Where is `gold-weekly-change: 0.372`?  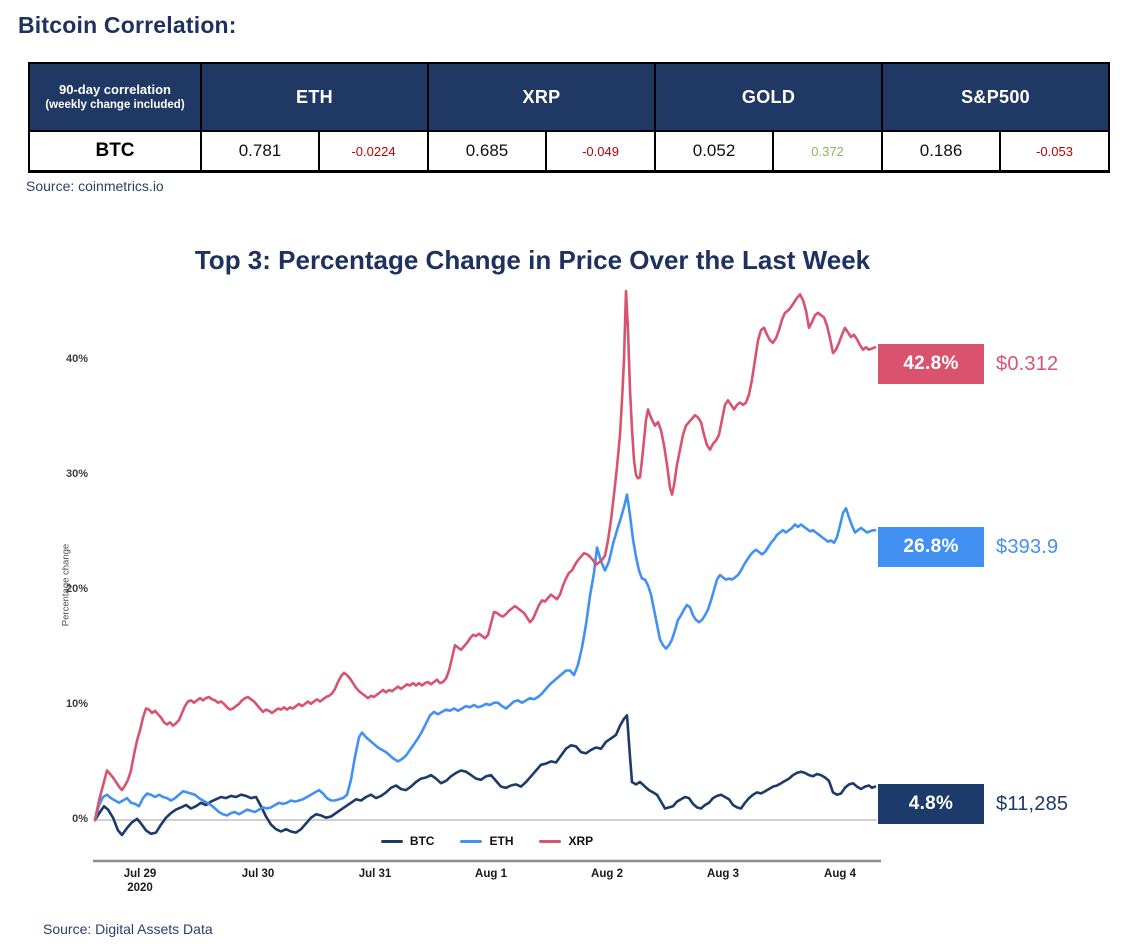 gold-weekly-change: 0.372 is located at coordinates (828, 151).